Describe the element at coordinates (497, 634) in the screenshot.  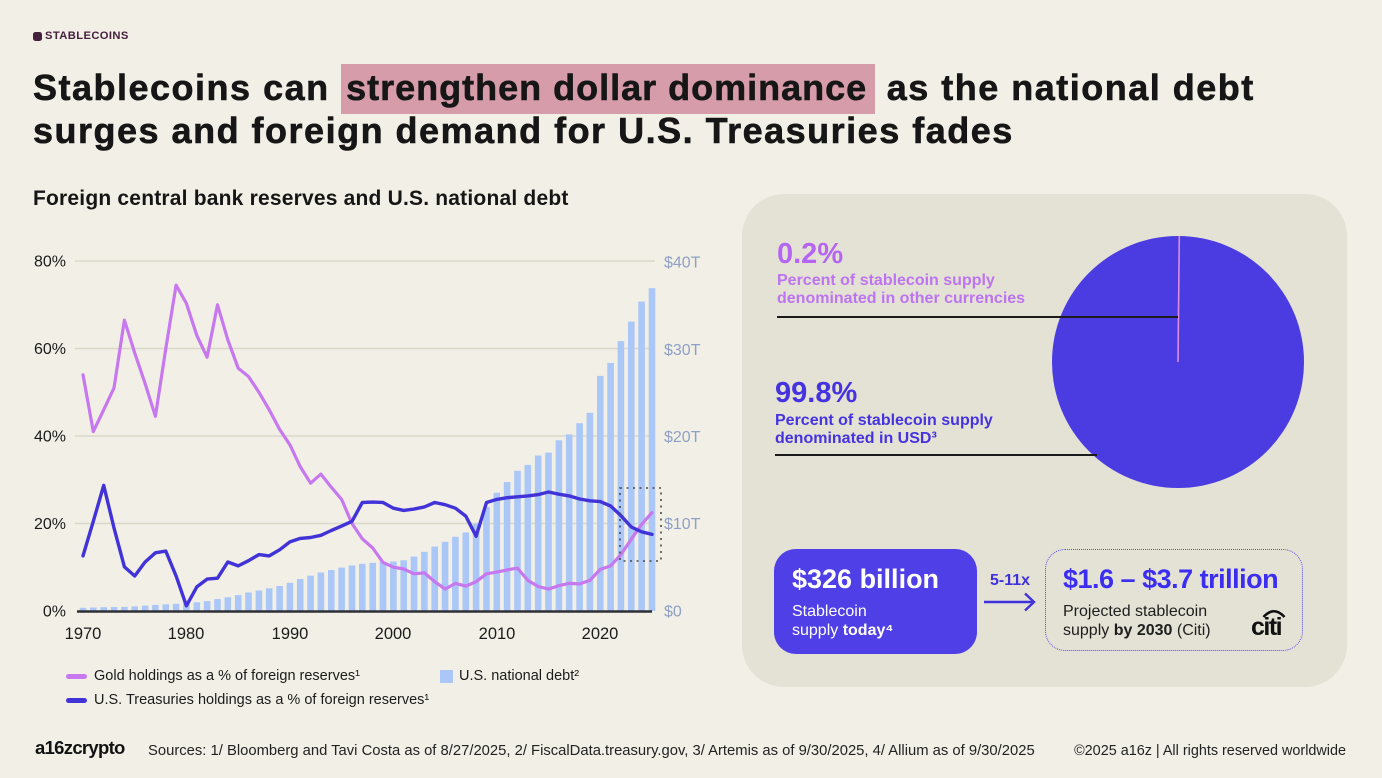
I see `svg-text: 2010` at that location.